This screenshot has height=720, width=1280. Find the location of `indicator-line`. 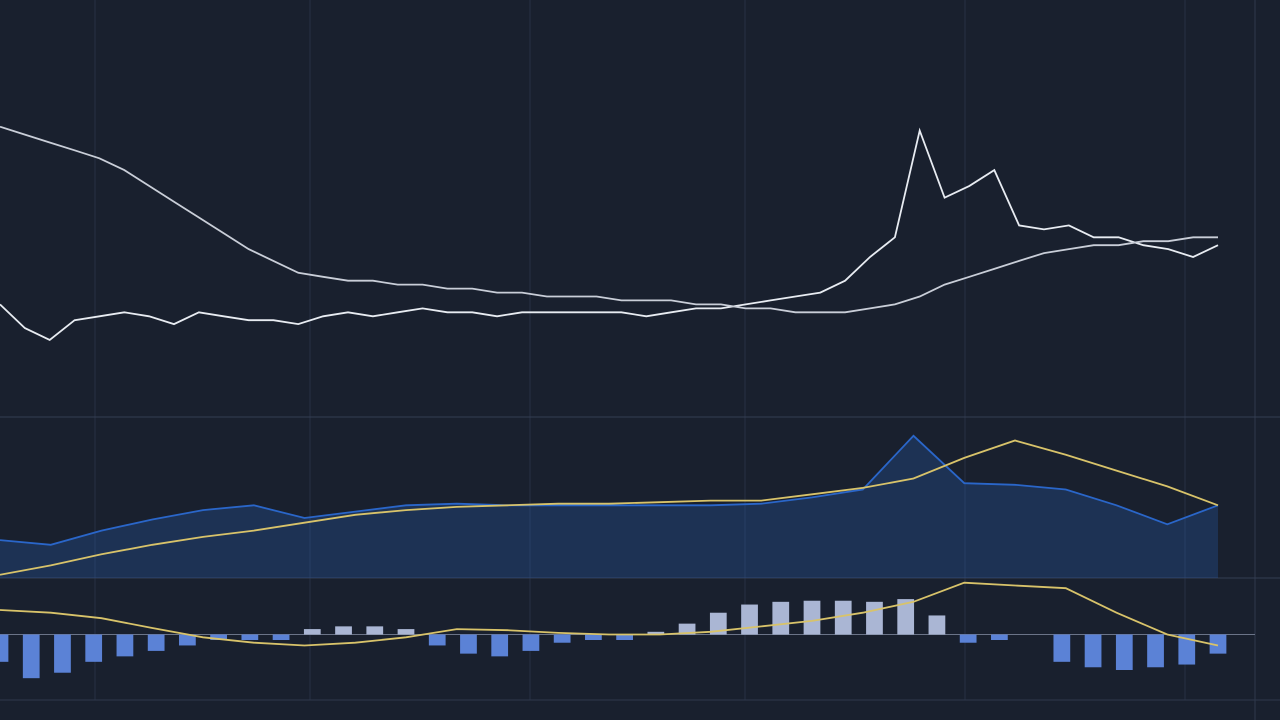

indicator-line is located at coordinates (609, 490).